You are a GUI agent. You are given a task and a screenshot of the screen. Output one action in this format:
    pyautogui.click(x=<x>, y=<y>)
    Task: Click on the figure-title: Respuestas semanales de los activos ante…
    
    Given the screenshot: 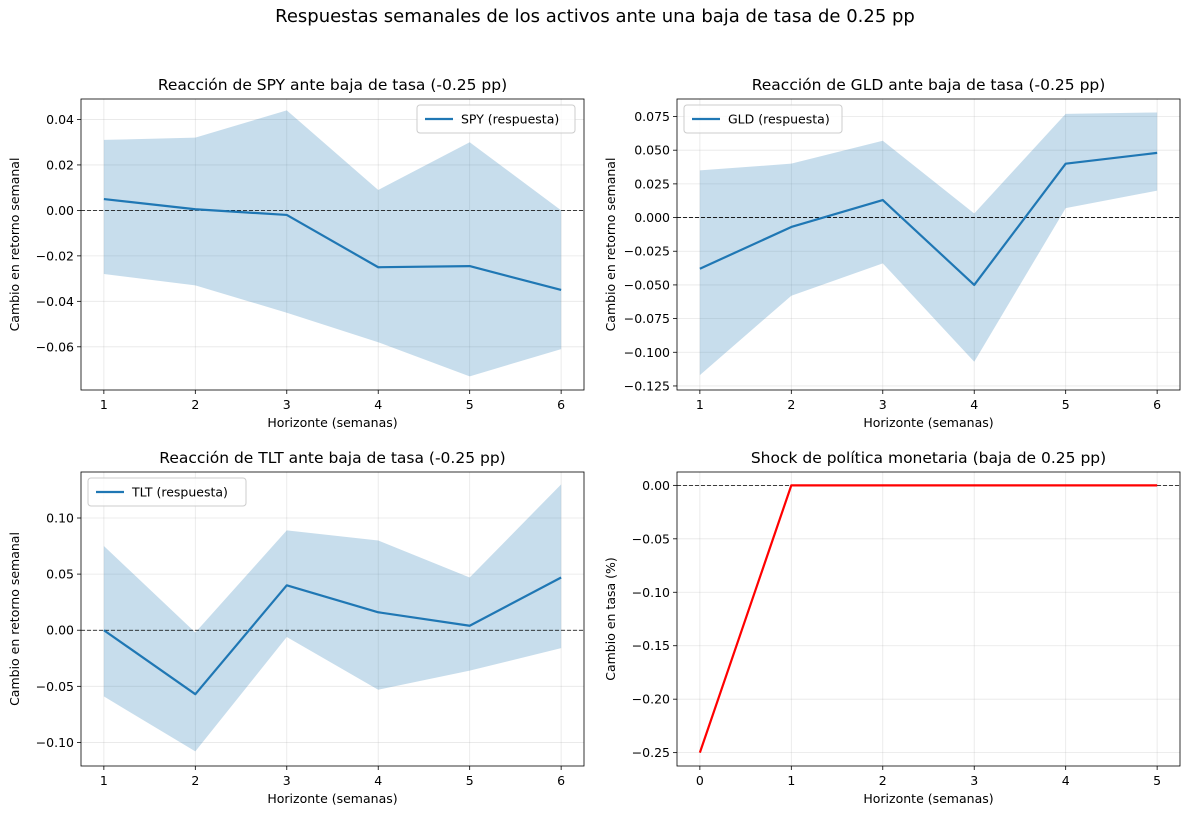 What is the action you would take?
    pyautogui.click(x=595, y=16)
    